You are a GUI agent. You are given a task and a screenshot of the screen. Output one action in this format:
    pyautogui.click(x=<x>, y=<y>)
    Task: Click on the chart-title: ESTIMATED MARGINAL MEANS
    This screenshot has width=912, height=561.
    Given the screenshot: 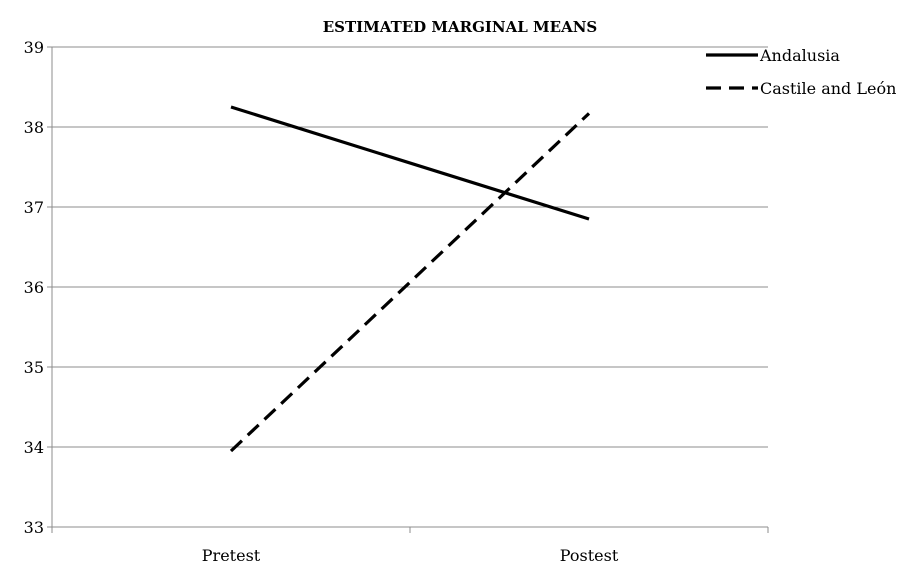 What is the action you would take?
    pyautogui.click(x=460, y=27)
    